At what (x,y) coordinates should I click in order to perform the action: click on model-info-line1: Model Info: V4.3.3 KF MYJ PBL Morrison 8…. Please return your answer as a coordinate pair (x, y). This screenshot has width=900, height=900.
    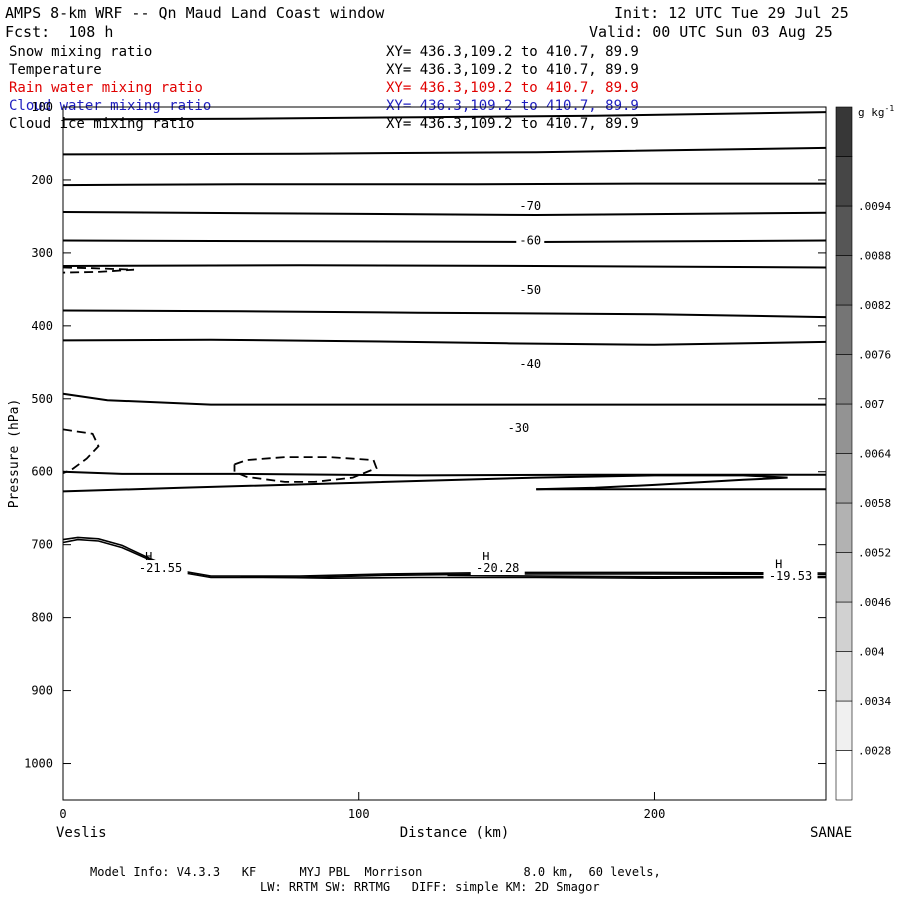
    Looking at the image, I should click on (375, 872).